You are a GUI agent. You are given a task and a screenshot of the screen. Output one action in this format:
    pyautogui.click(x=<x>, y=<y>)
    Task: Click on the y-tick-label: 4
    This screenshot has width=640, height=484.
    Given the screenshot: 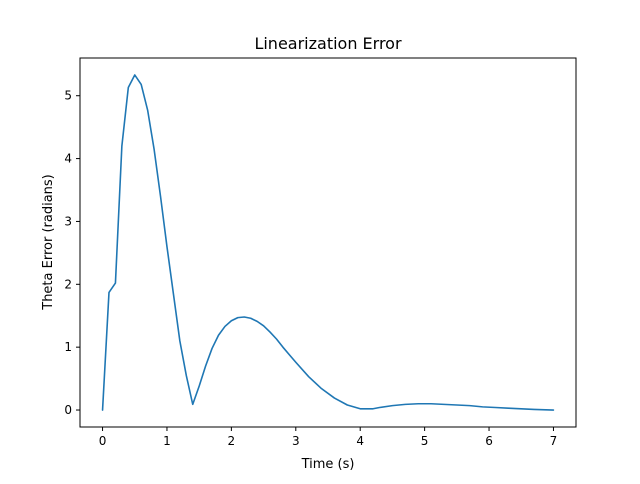 What is the action you would take?
    pyautogui.click(x=68, y=159)
    